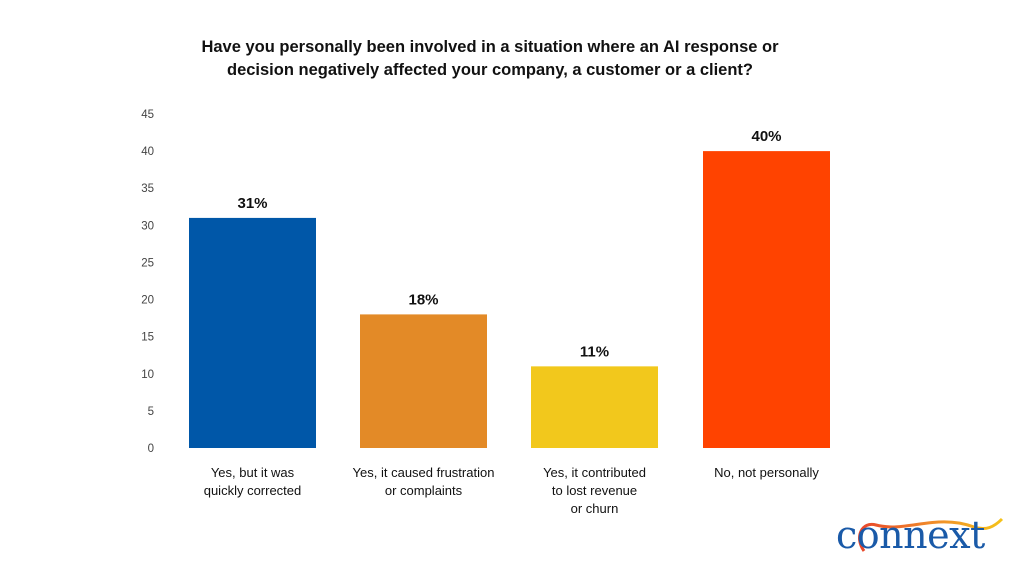  What do you see at coordinates (147, 282) in the screenshot?
I see `y-axis: 0 5 10 15 20 25 30 35 40 45` at bounding box center [147, 282].